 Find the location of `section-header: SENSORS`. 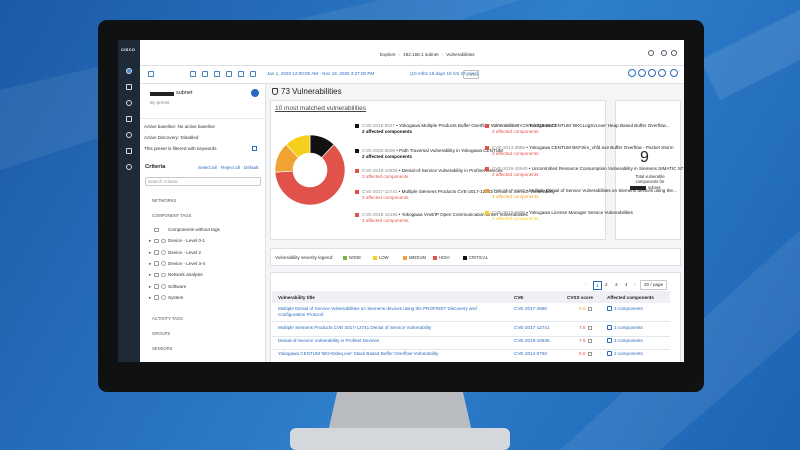

section-header: SENSORS is located at coordinates (162, 348).